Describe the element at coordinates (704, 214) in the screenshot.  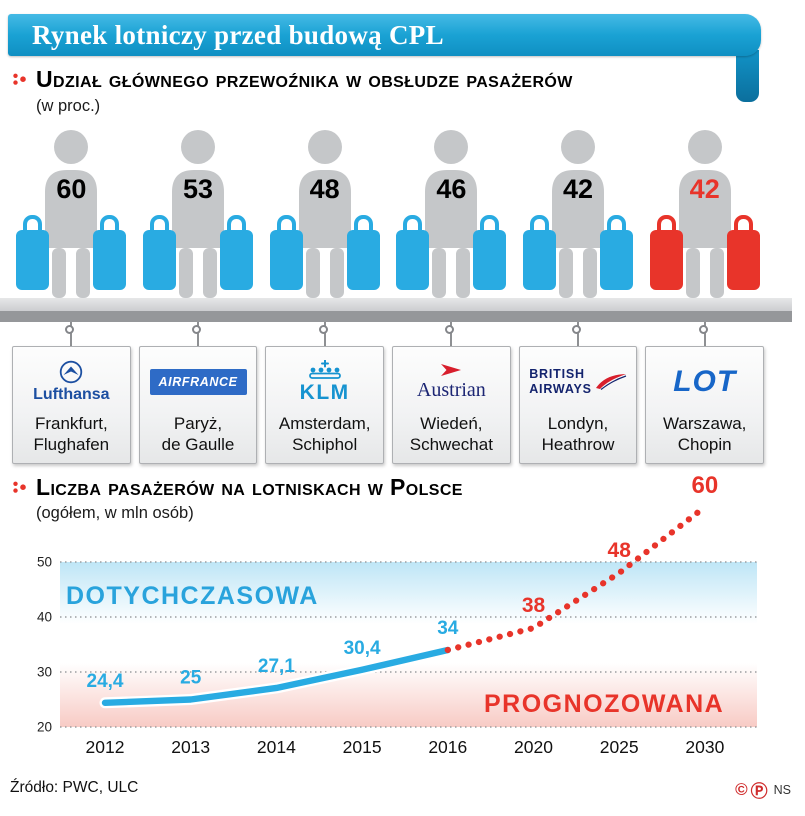
I see `figure-lot: 42` at that location.